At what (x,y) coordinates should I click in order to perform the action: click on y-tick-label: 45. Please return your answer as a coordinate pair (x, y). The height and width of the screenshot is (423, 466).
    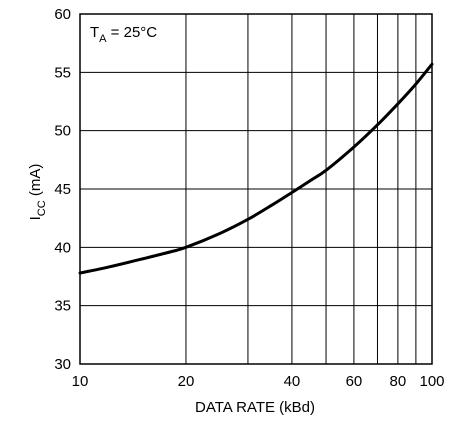
    Looking at the image, I should click on (62, 189).